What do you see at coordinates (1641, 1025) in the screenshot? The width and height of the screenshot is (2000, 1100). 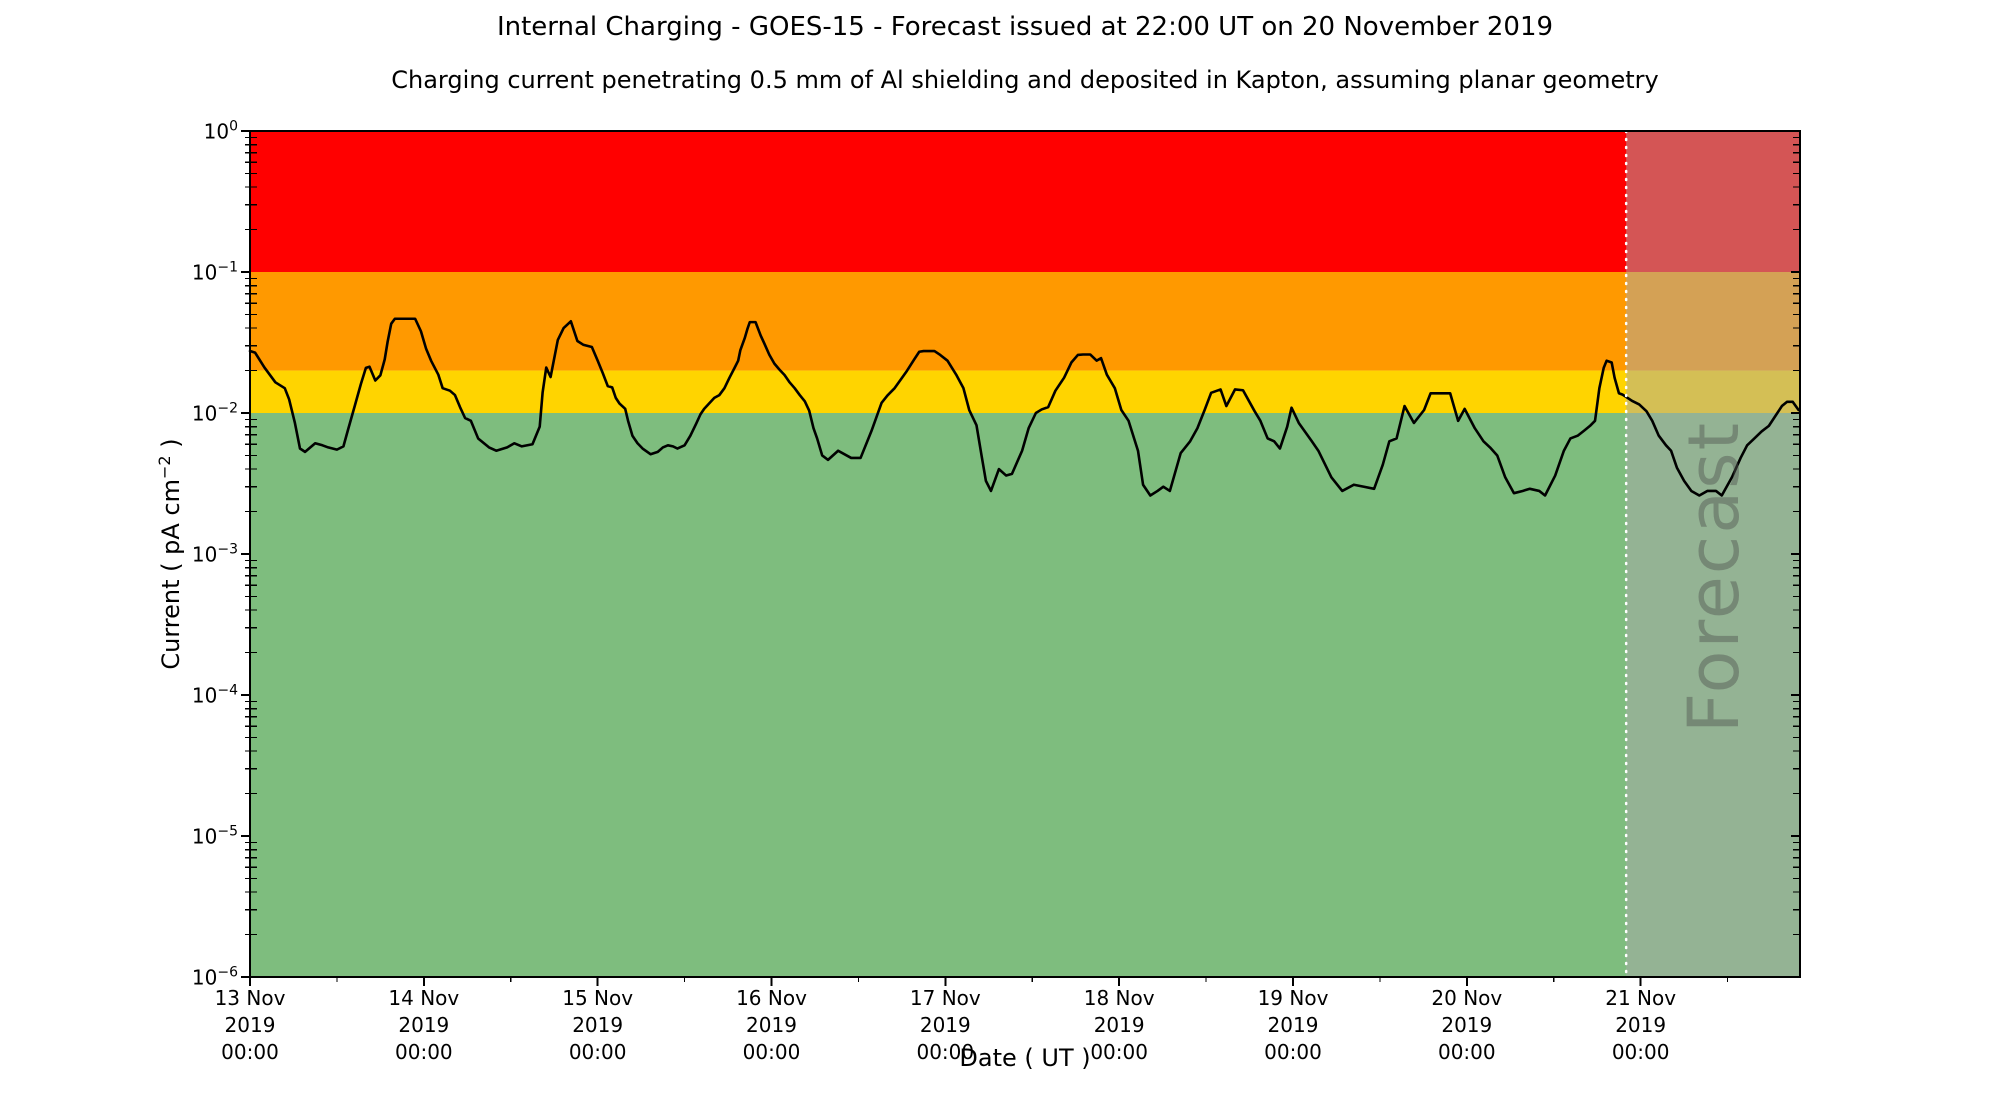 I see `x-tick-label: 21 Nov 2019 00:00` at bounding box center [1641, 1025].